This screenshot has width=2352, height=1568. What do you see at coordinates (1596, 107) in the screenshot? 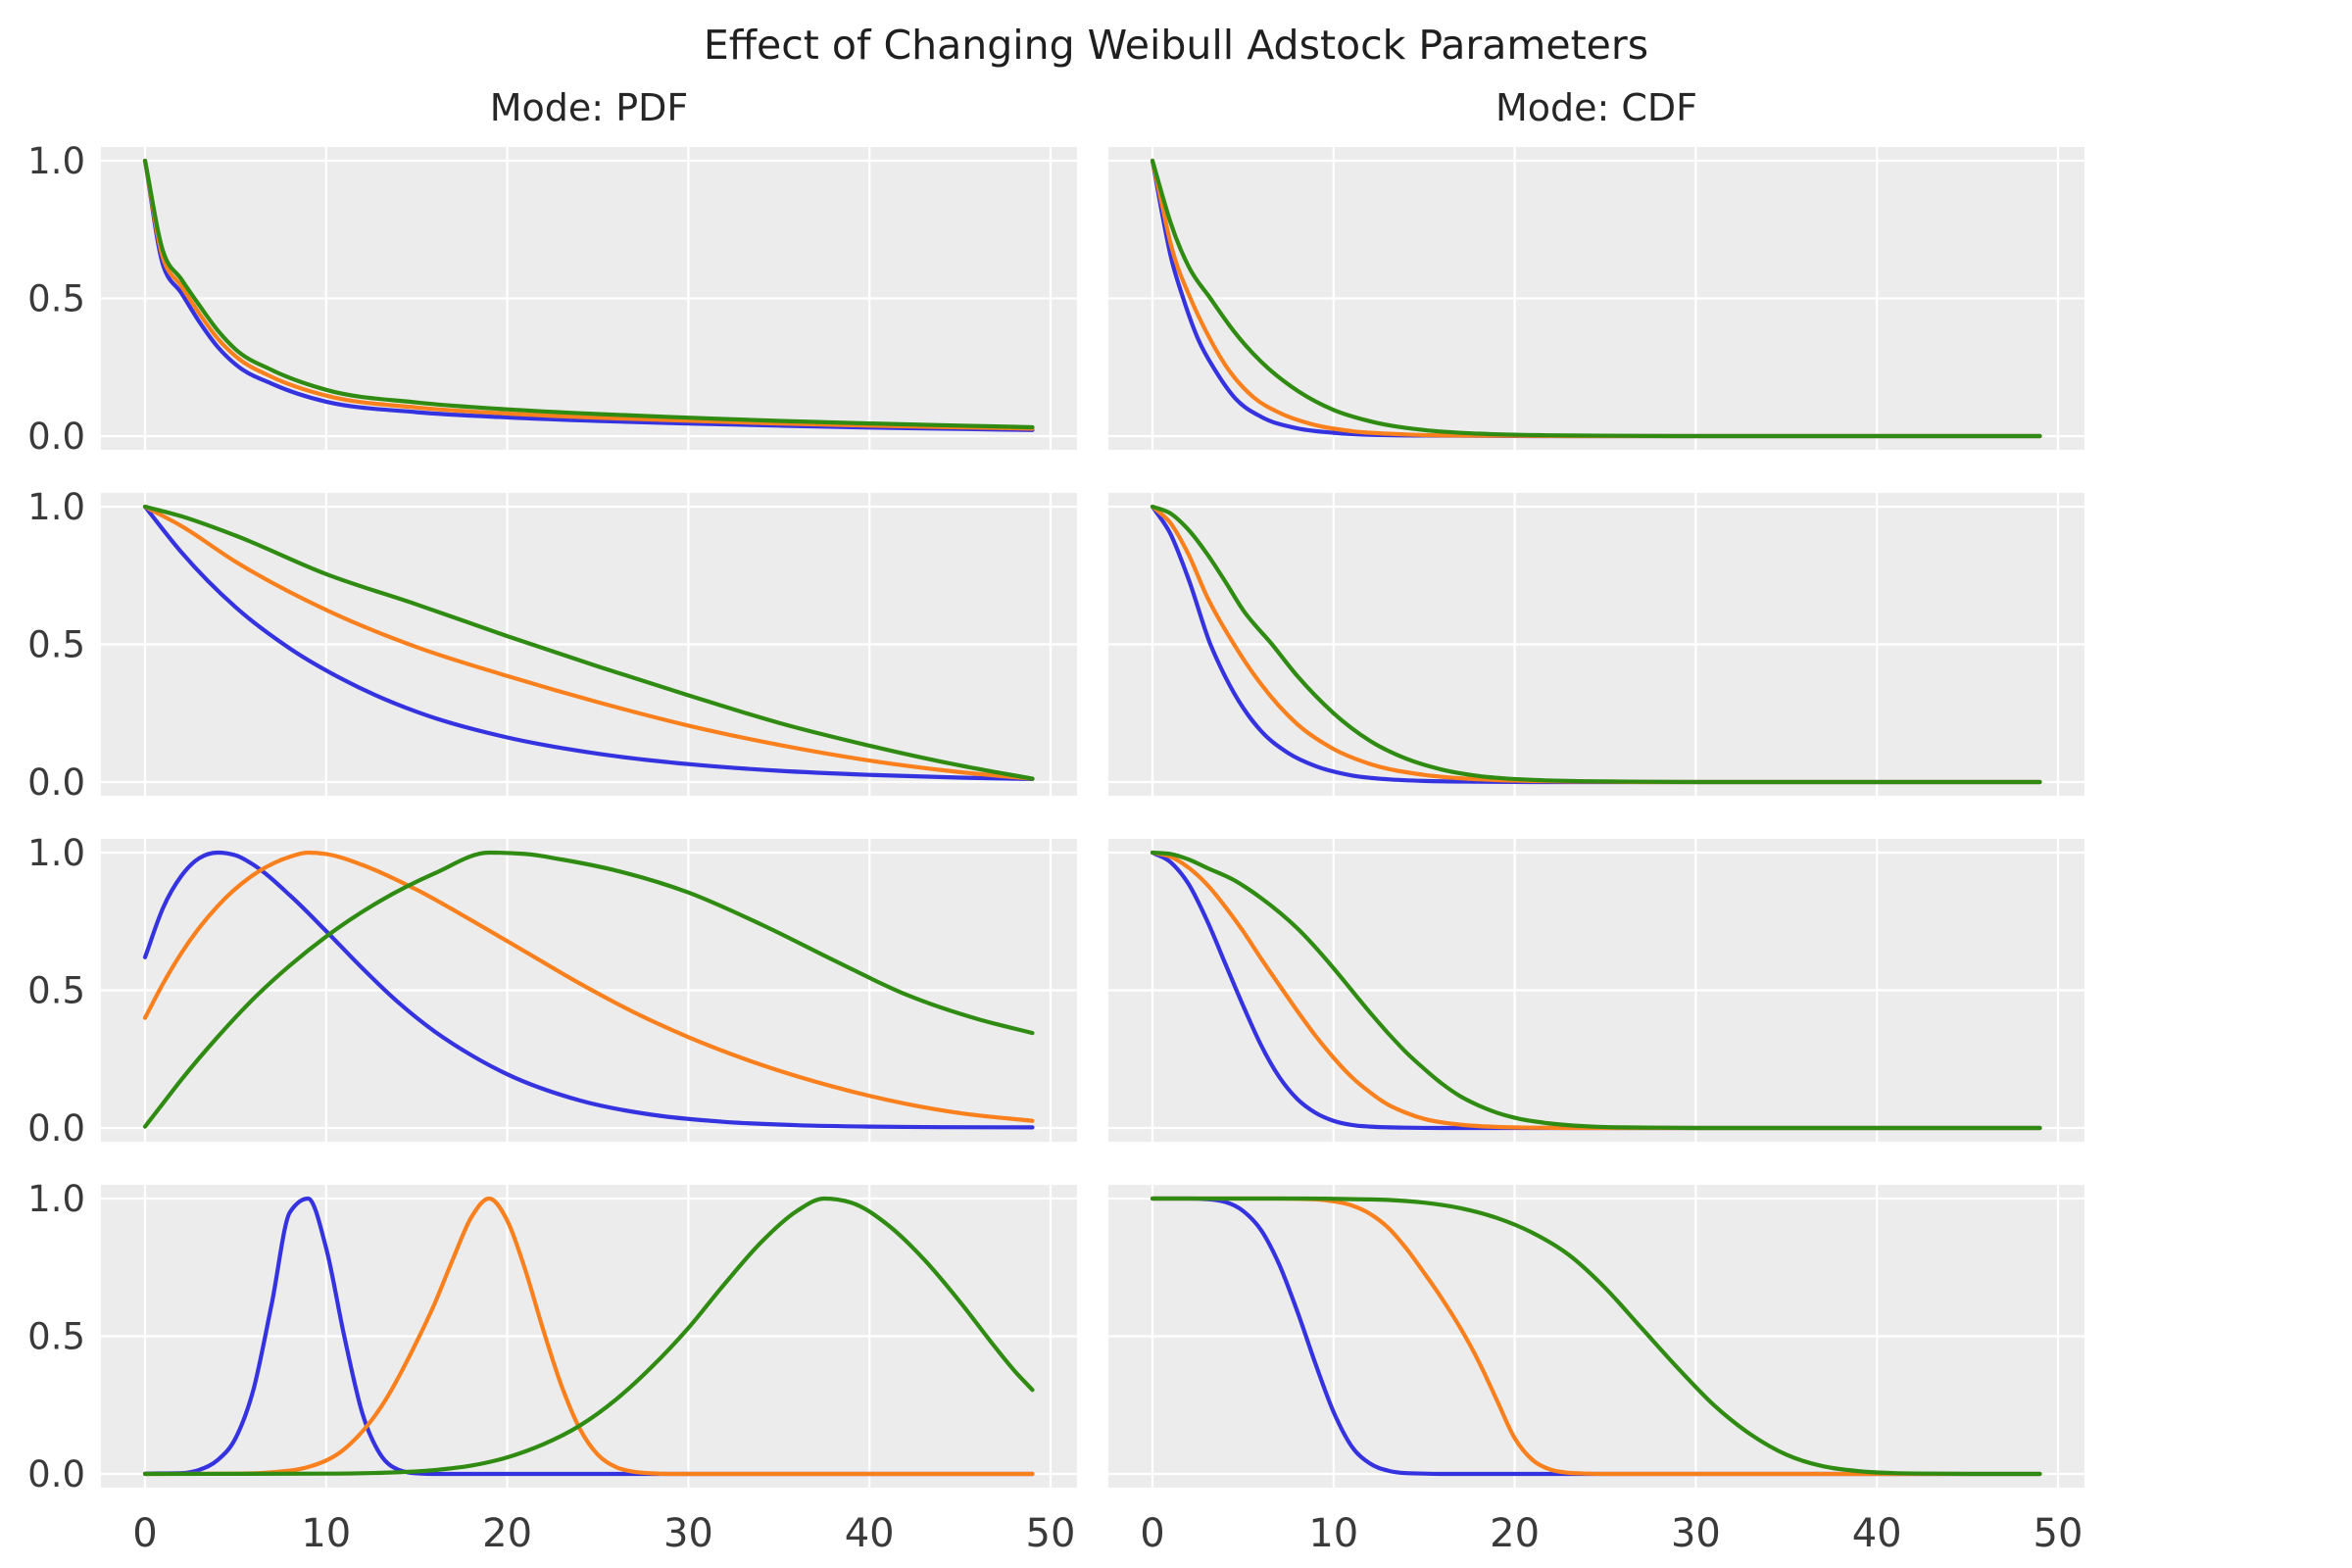
I see `column-title-cdf: Mode: CDF` at bounding box center [1596, 107].